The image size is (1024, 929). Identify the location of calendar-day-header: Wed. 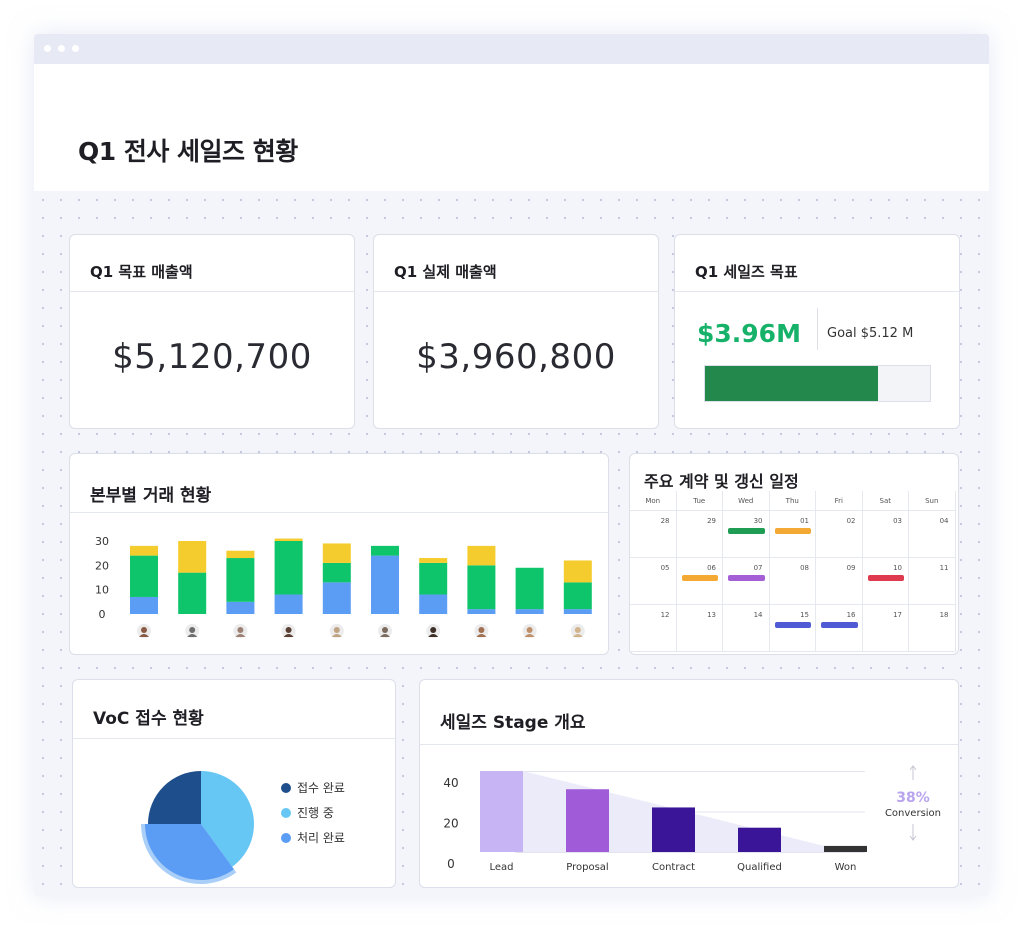
(746, 501).